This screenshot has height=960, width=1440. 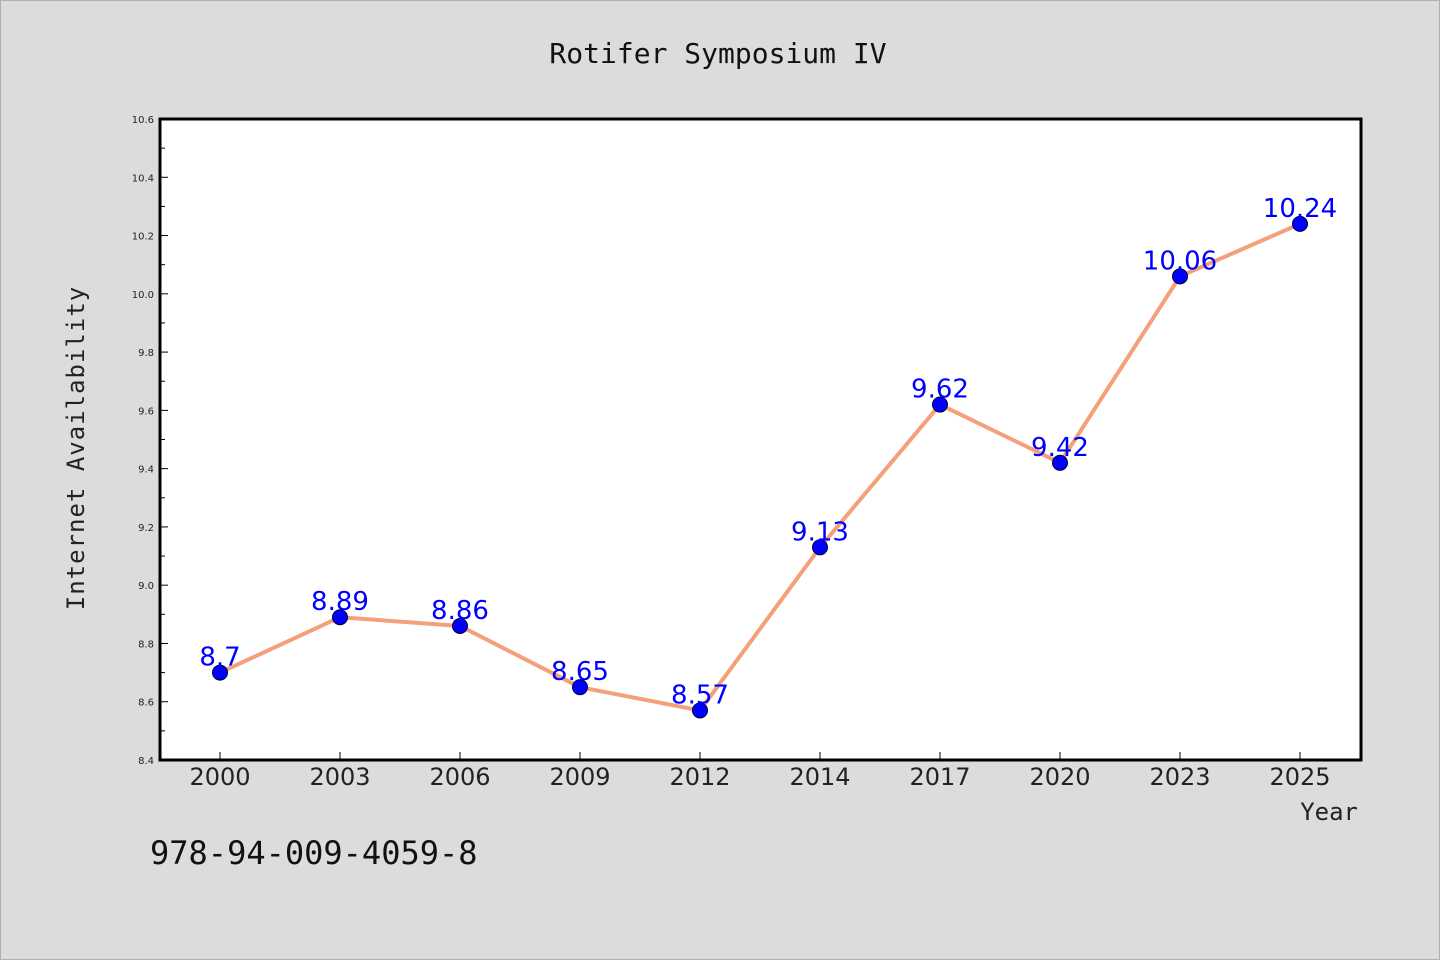 I want to click on data-label: 9.42, so click(x=1060, y=448).